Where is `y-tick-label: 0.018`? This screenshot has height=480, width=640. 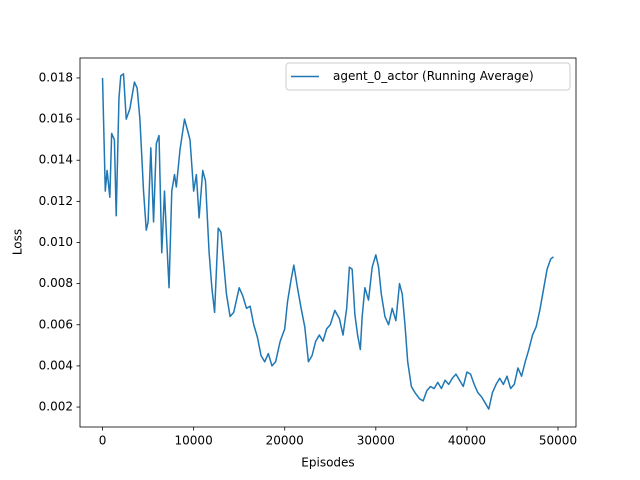 y-tick-label: 0.018 is located at coordinates (56, 77).